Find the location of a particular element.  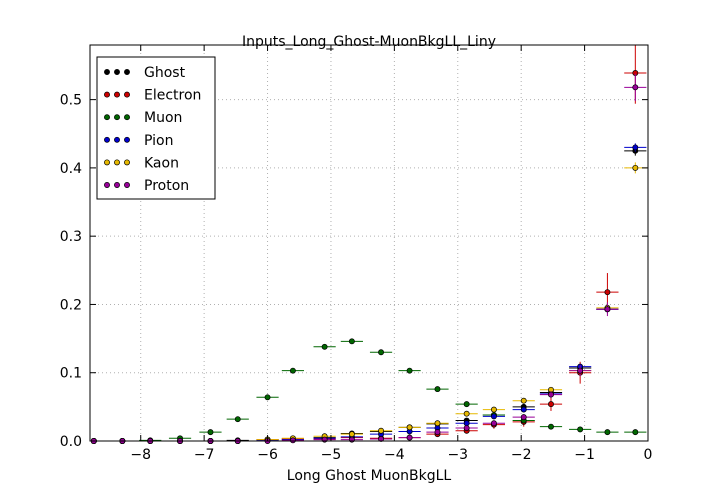

x-tick-label: −1 is located at coordinates (584, 455).